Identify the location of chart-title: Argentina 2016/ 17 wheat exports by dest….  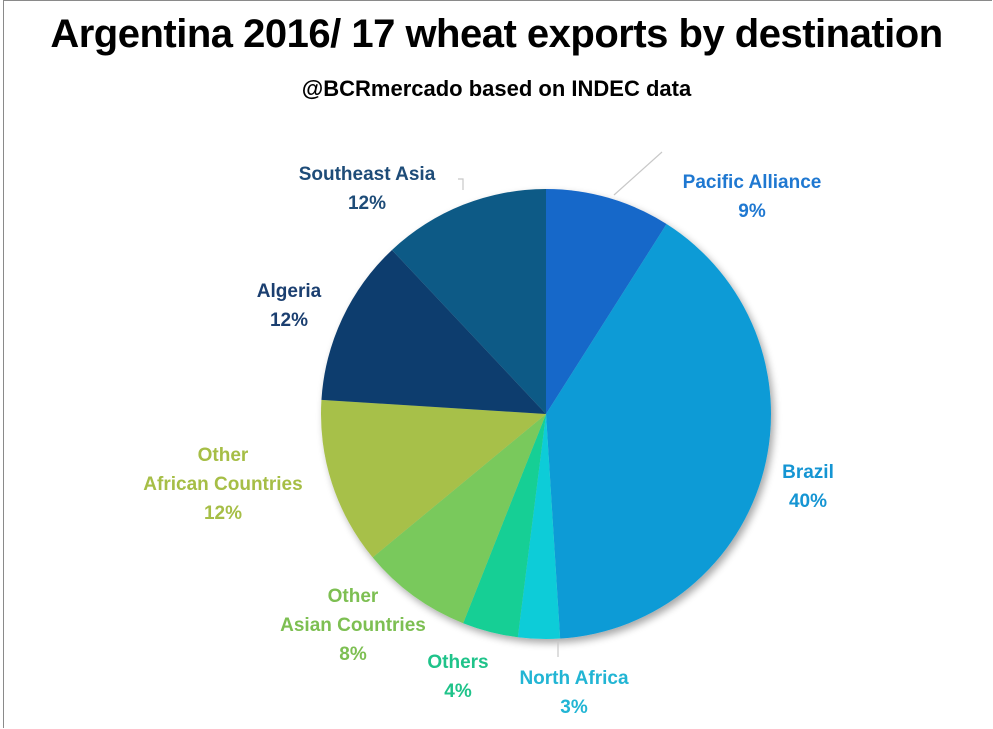
(496, 34).